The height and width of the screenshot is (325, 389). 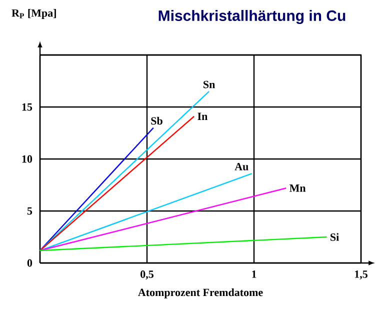 What do you see at coordinates (297, 188) in the screenshot?
I see `series-label: Mn` at bounding box center [297, 188].